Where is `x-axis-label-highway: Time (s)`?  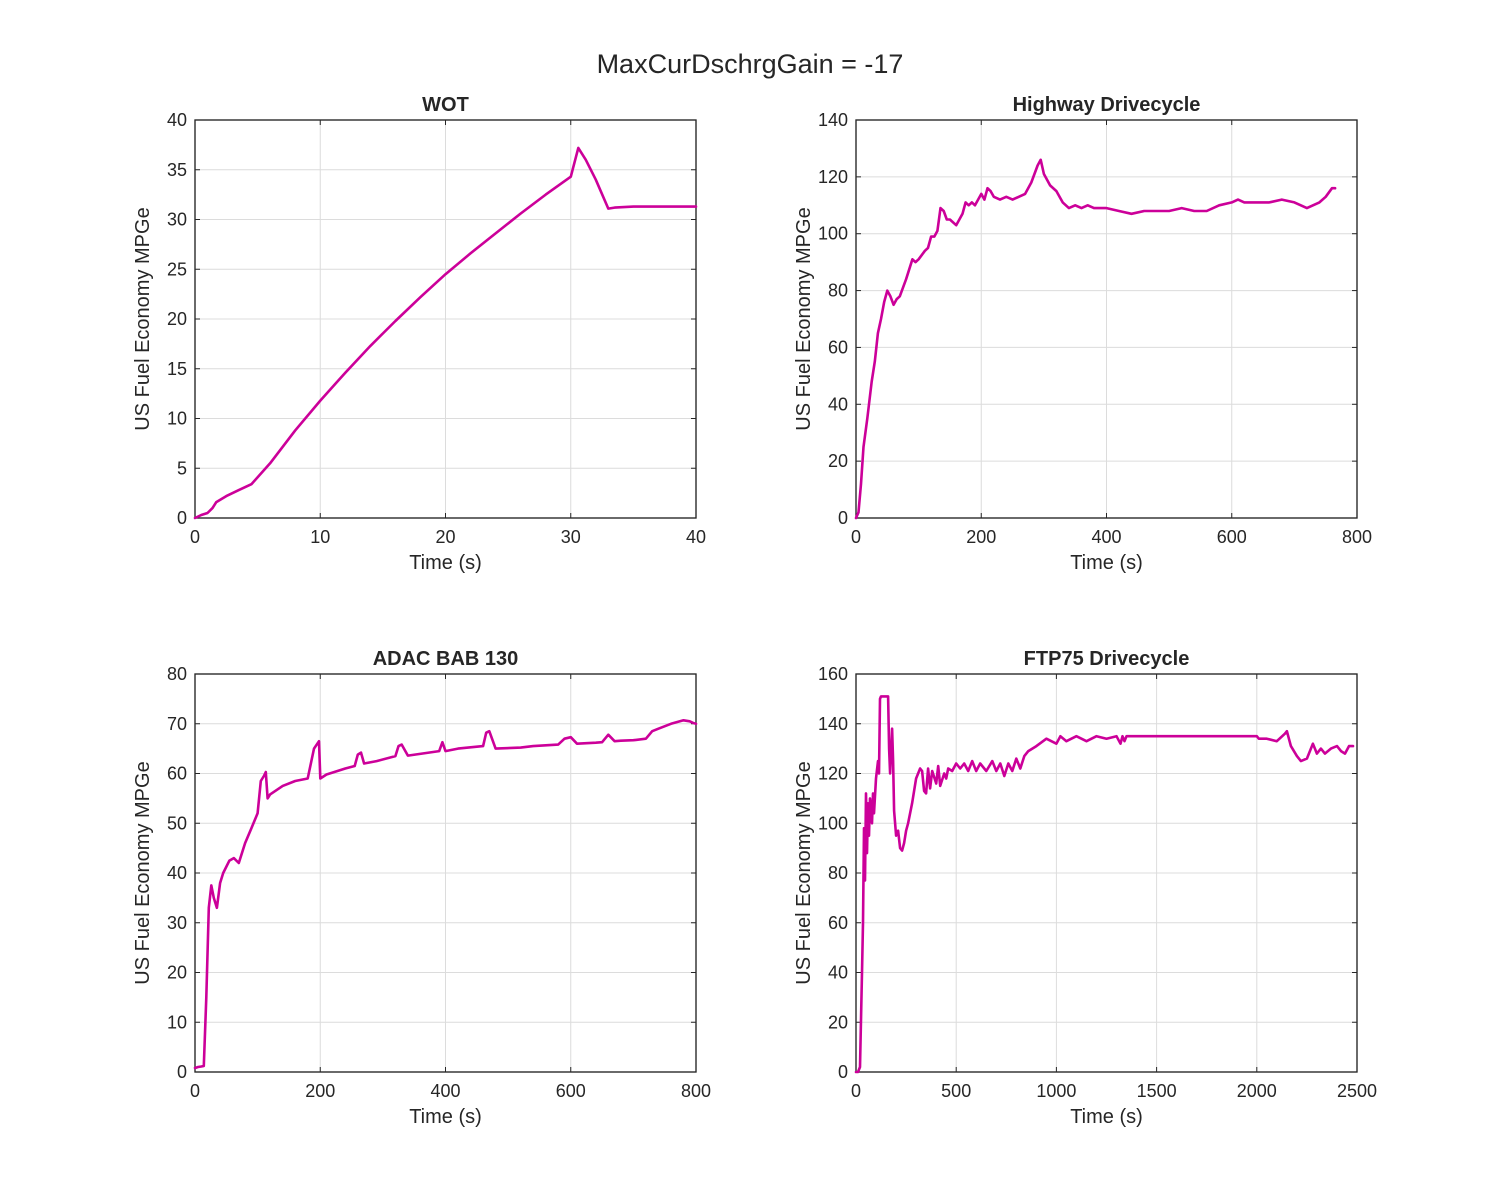
x-axis-label-highway: Time (s) is located at coordinates (1106, 563).